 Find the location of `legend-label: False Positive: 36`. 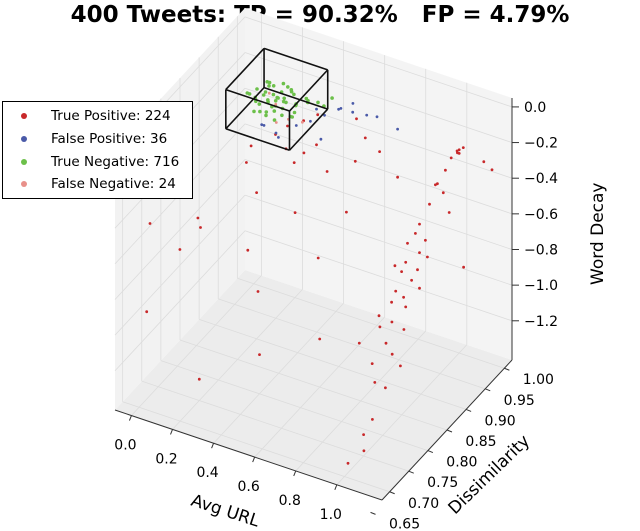

legend-label: False Positive: 36 is located at coordinates (109, 139).